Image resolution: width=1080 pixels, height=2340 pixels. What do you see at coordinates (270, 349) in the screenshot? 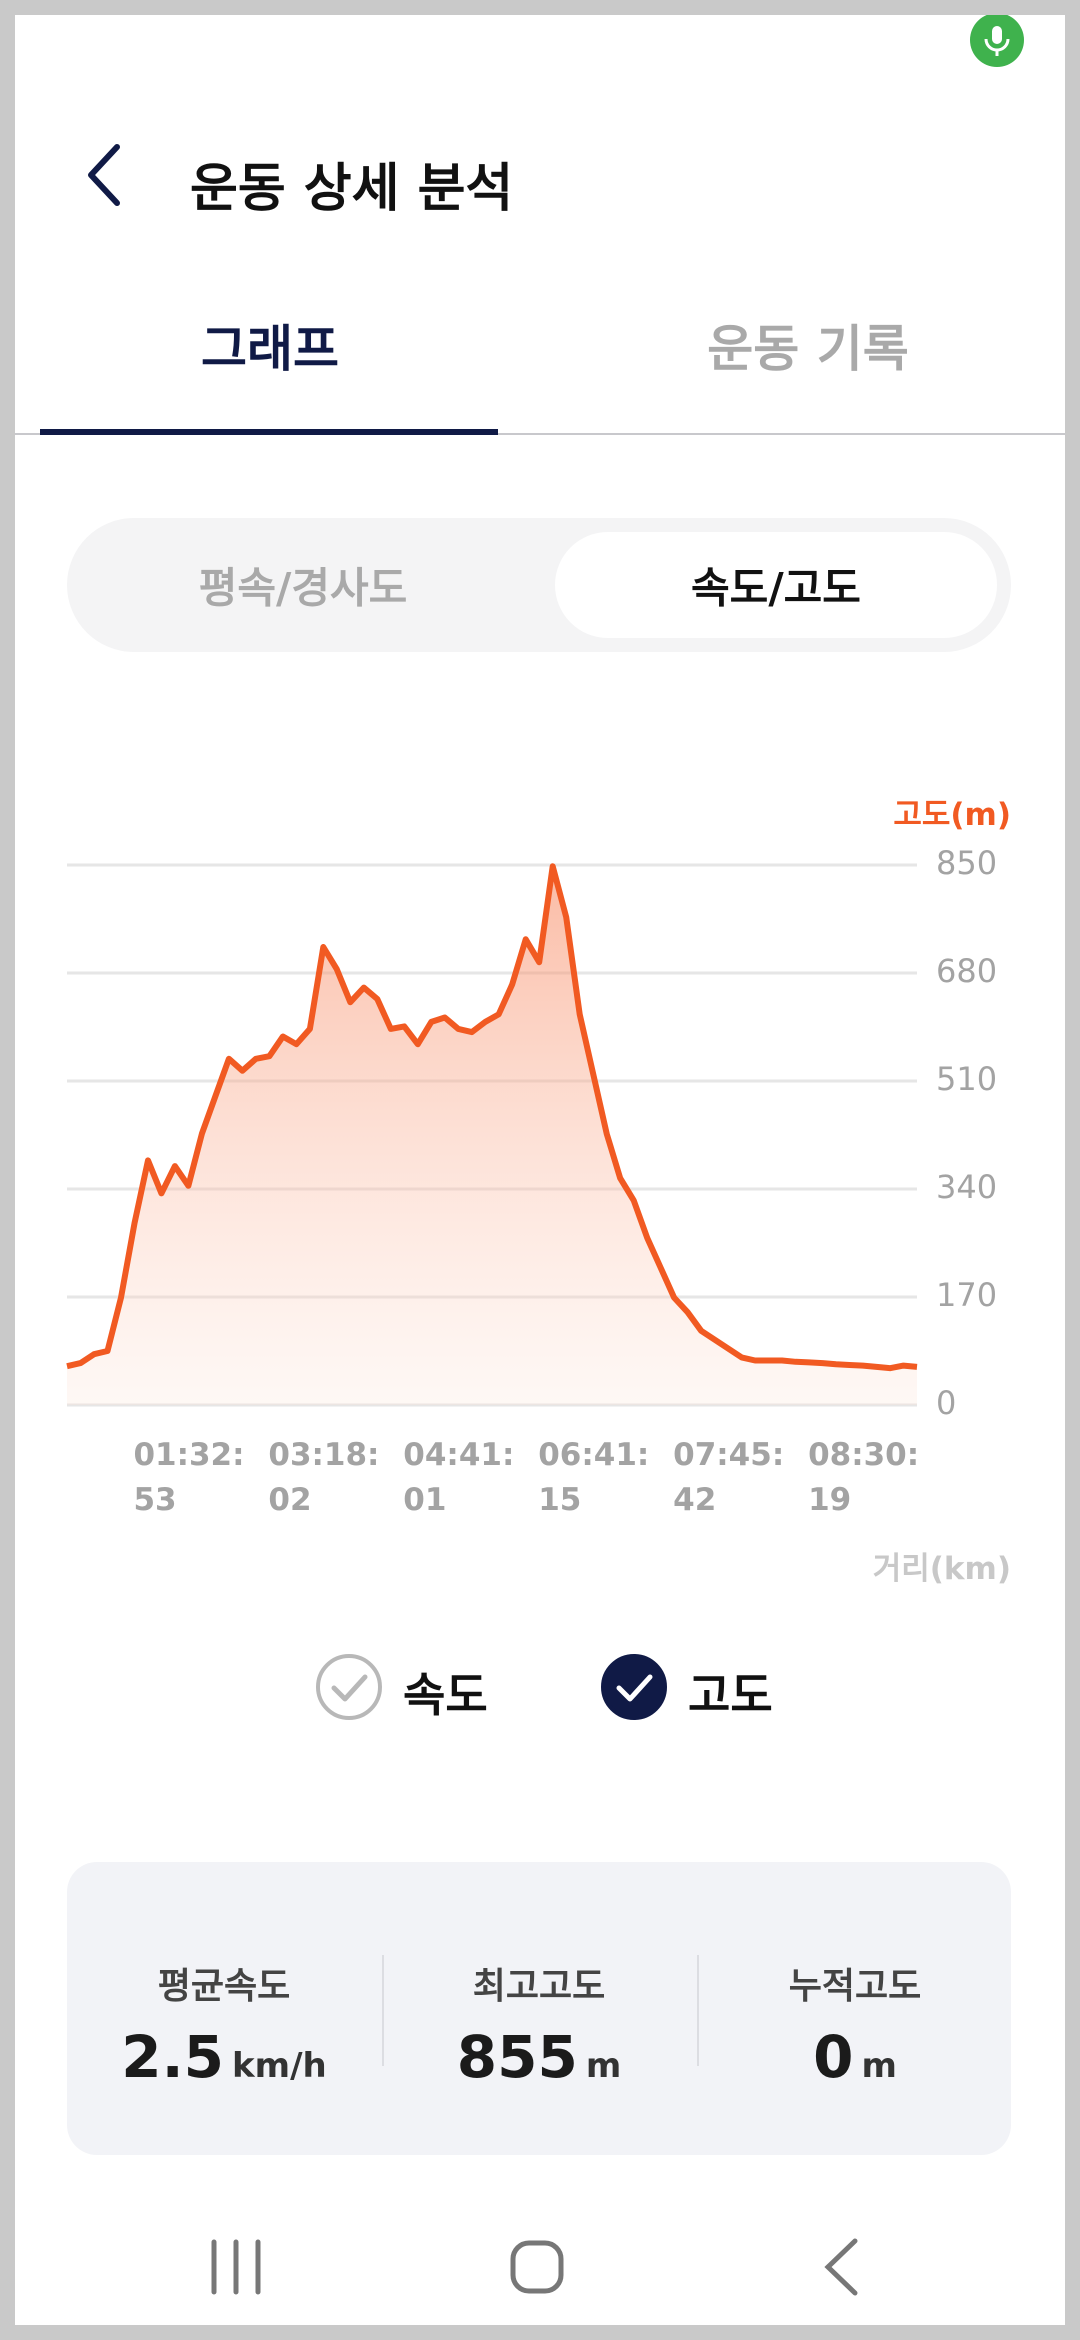
I see `tab: 그래프` at bounding box center [270, 349].